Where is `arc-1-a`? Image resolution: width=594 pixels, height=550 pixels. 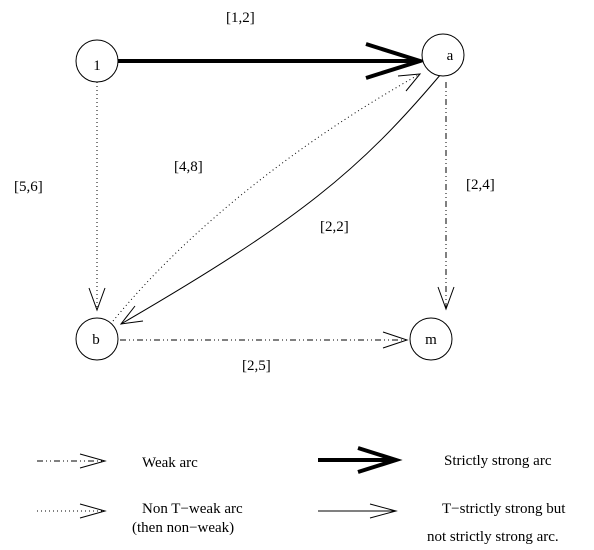 arc-1-a is located at coordinates (272, 61).